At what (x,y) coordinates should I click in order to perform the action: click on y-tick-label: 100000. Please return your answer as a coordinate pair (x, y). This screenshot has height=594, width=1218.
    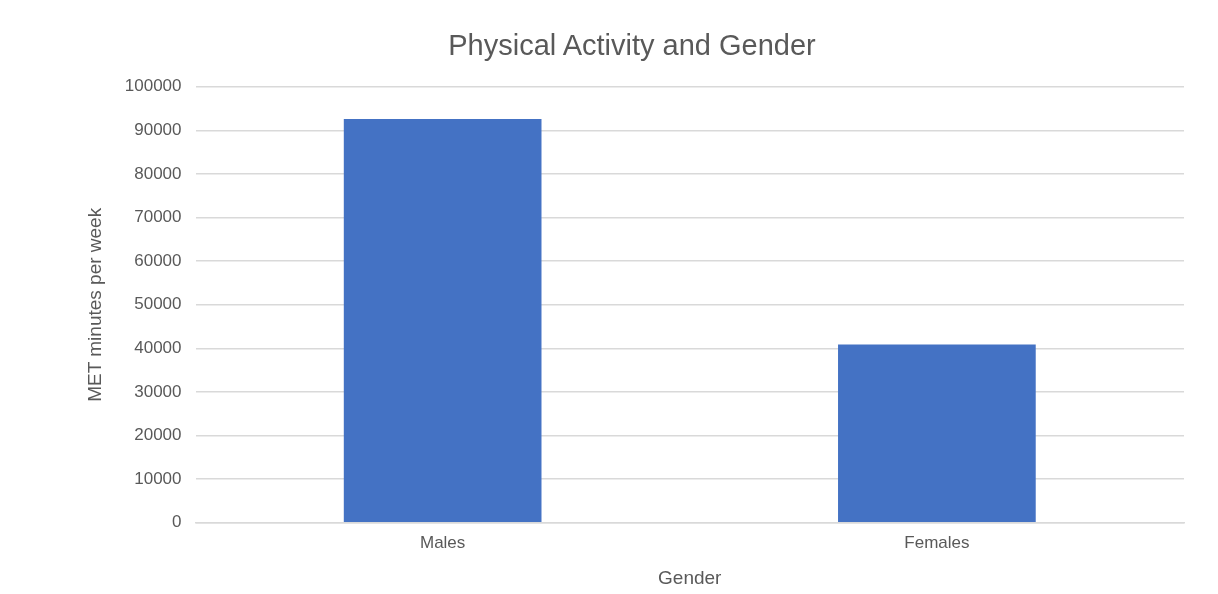
    Looking at the image, I should click on (153, 86).